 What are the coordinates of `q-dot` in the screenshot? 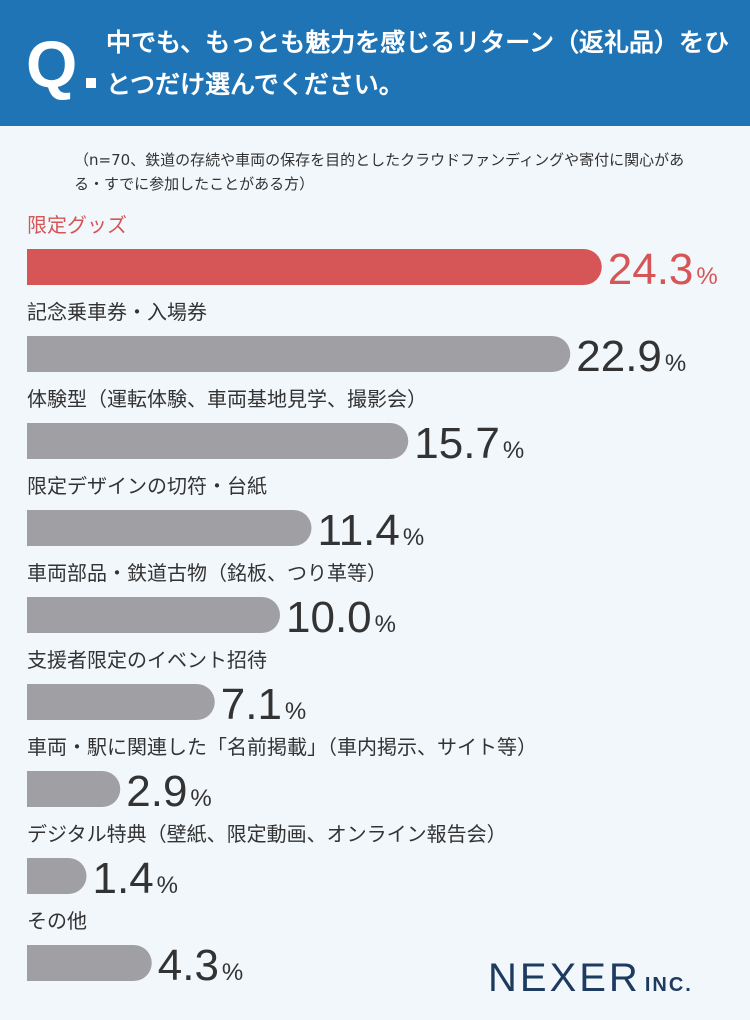 It's located at (91, 83).